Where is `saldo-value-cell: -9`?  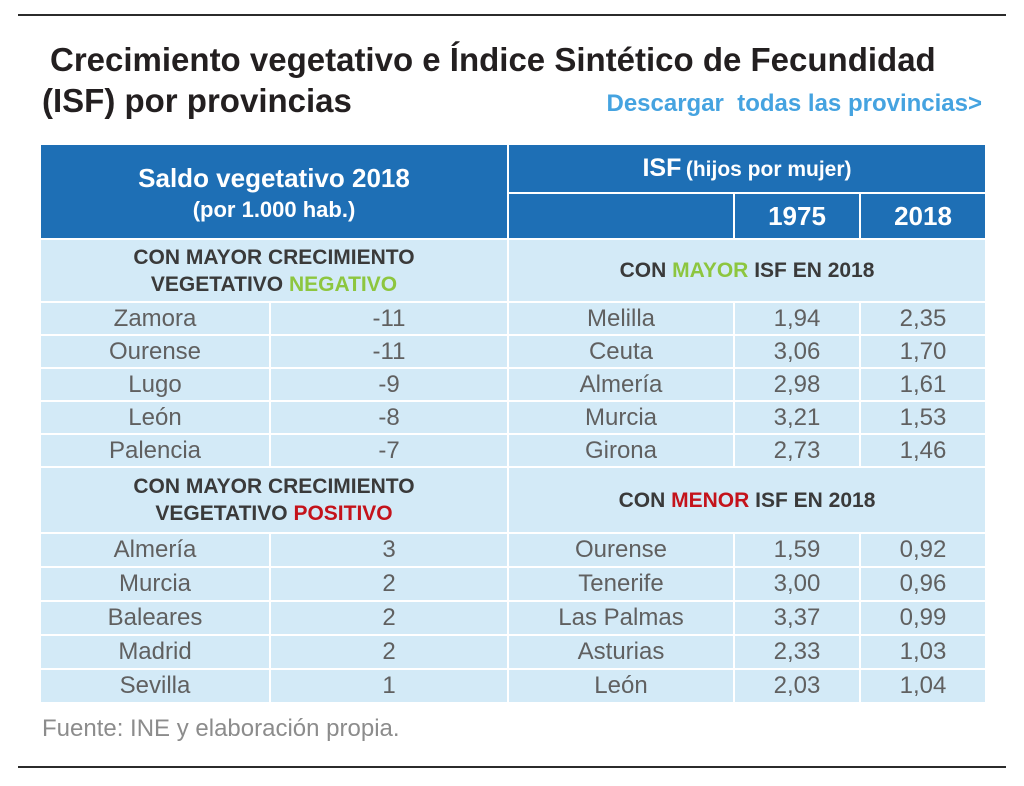
saldo-value-cell: -9 is located at coordinates (389, 384).